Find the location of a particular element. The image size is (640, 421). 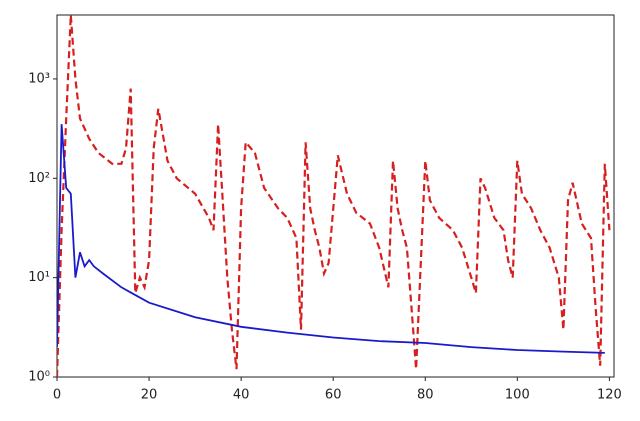

y-tick-label: 10¹ is located at coordinates (39, 277).